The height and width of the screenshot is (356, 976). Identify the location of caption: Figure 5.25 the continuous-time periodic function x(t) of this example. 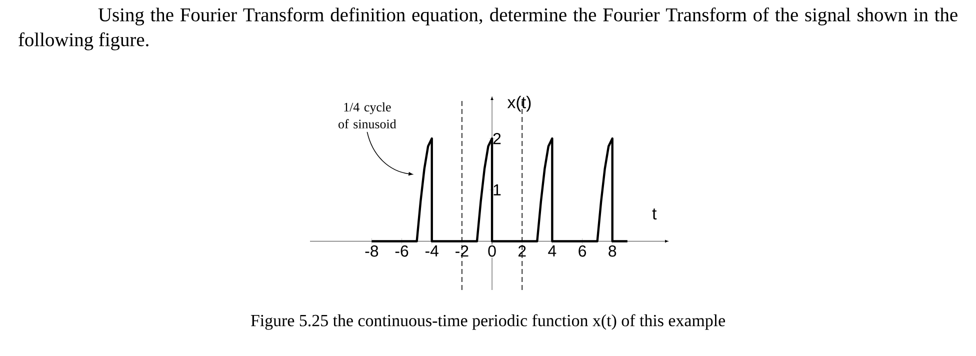
(488, 322).